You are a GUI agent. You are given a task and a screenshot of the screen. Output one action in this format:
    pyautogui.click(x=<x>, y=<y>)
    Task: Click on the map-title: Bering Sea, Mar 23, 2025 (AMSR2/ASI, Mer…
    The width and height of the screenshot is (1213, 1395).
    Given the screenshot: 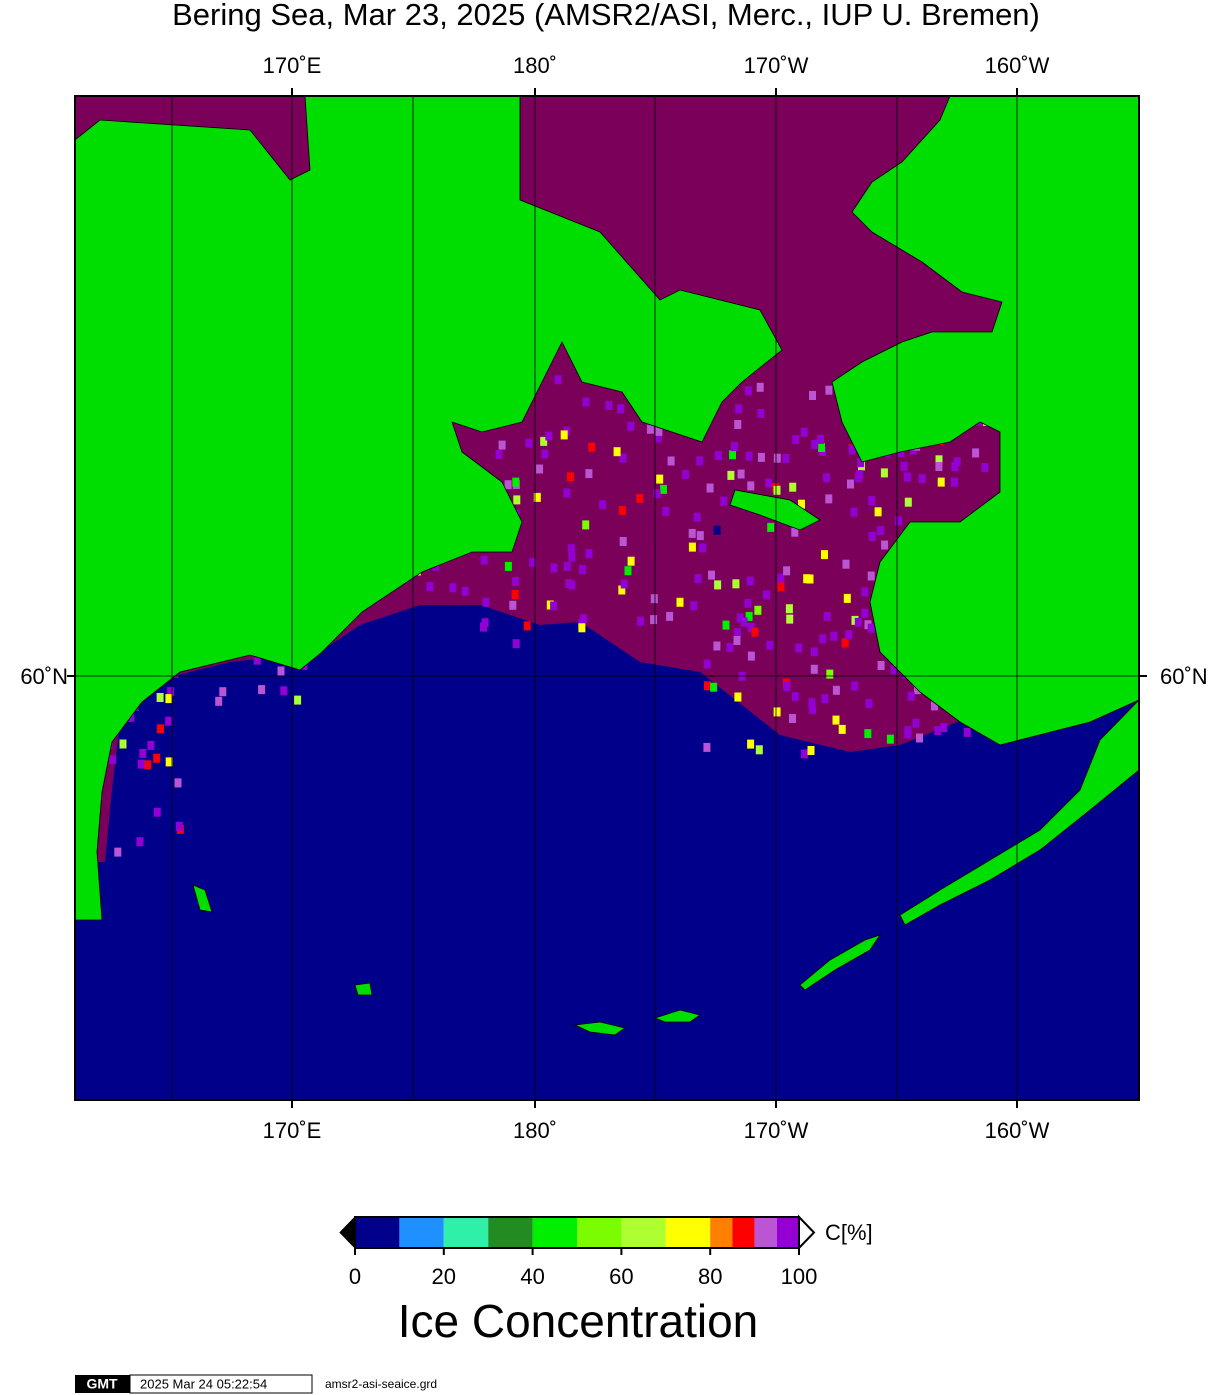 What is the action you would take?
    pyautogui.click(x=606, y=16)
    